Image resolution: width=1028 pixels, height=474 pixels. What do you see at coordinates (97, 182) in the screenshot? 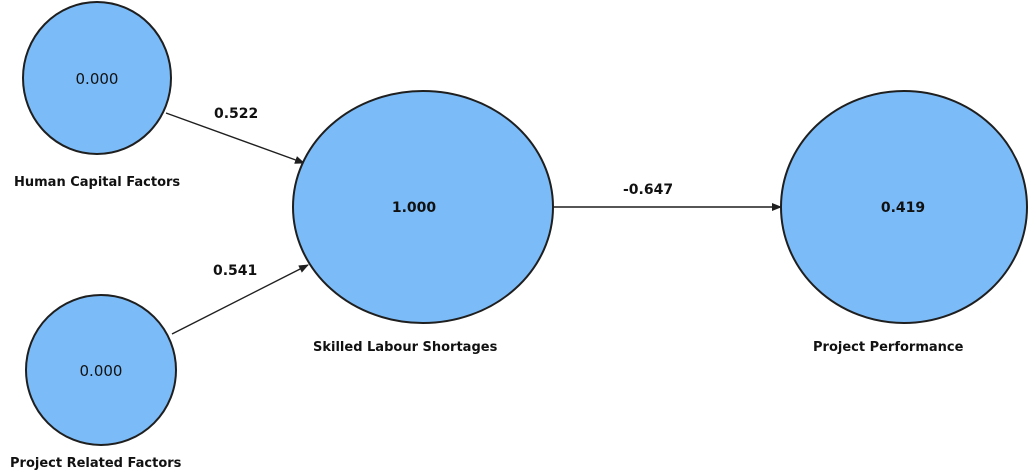
I see `node-label: Human Capital Factors` at bounding box center [97, 182].